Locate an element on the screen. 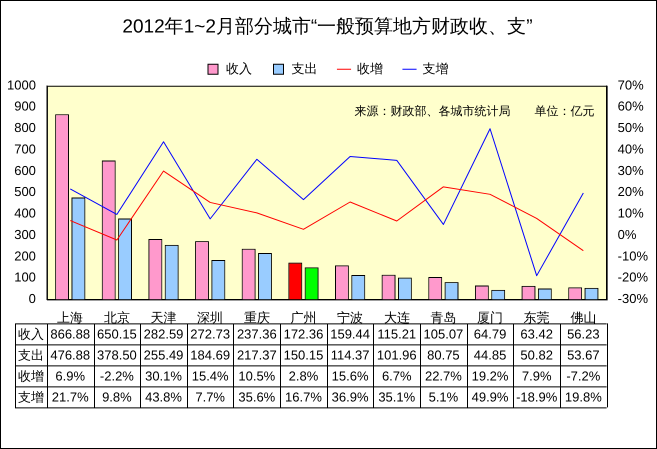  y-tick-label: 900 is located at coordinates (25, 106).